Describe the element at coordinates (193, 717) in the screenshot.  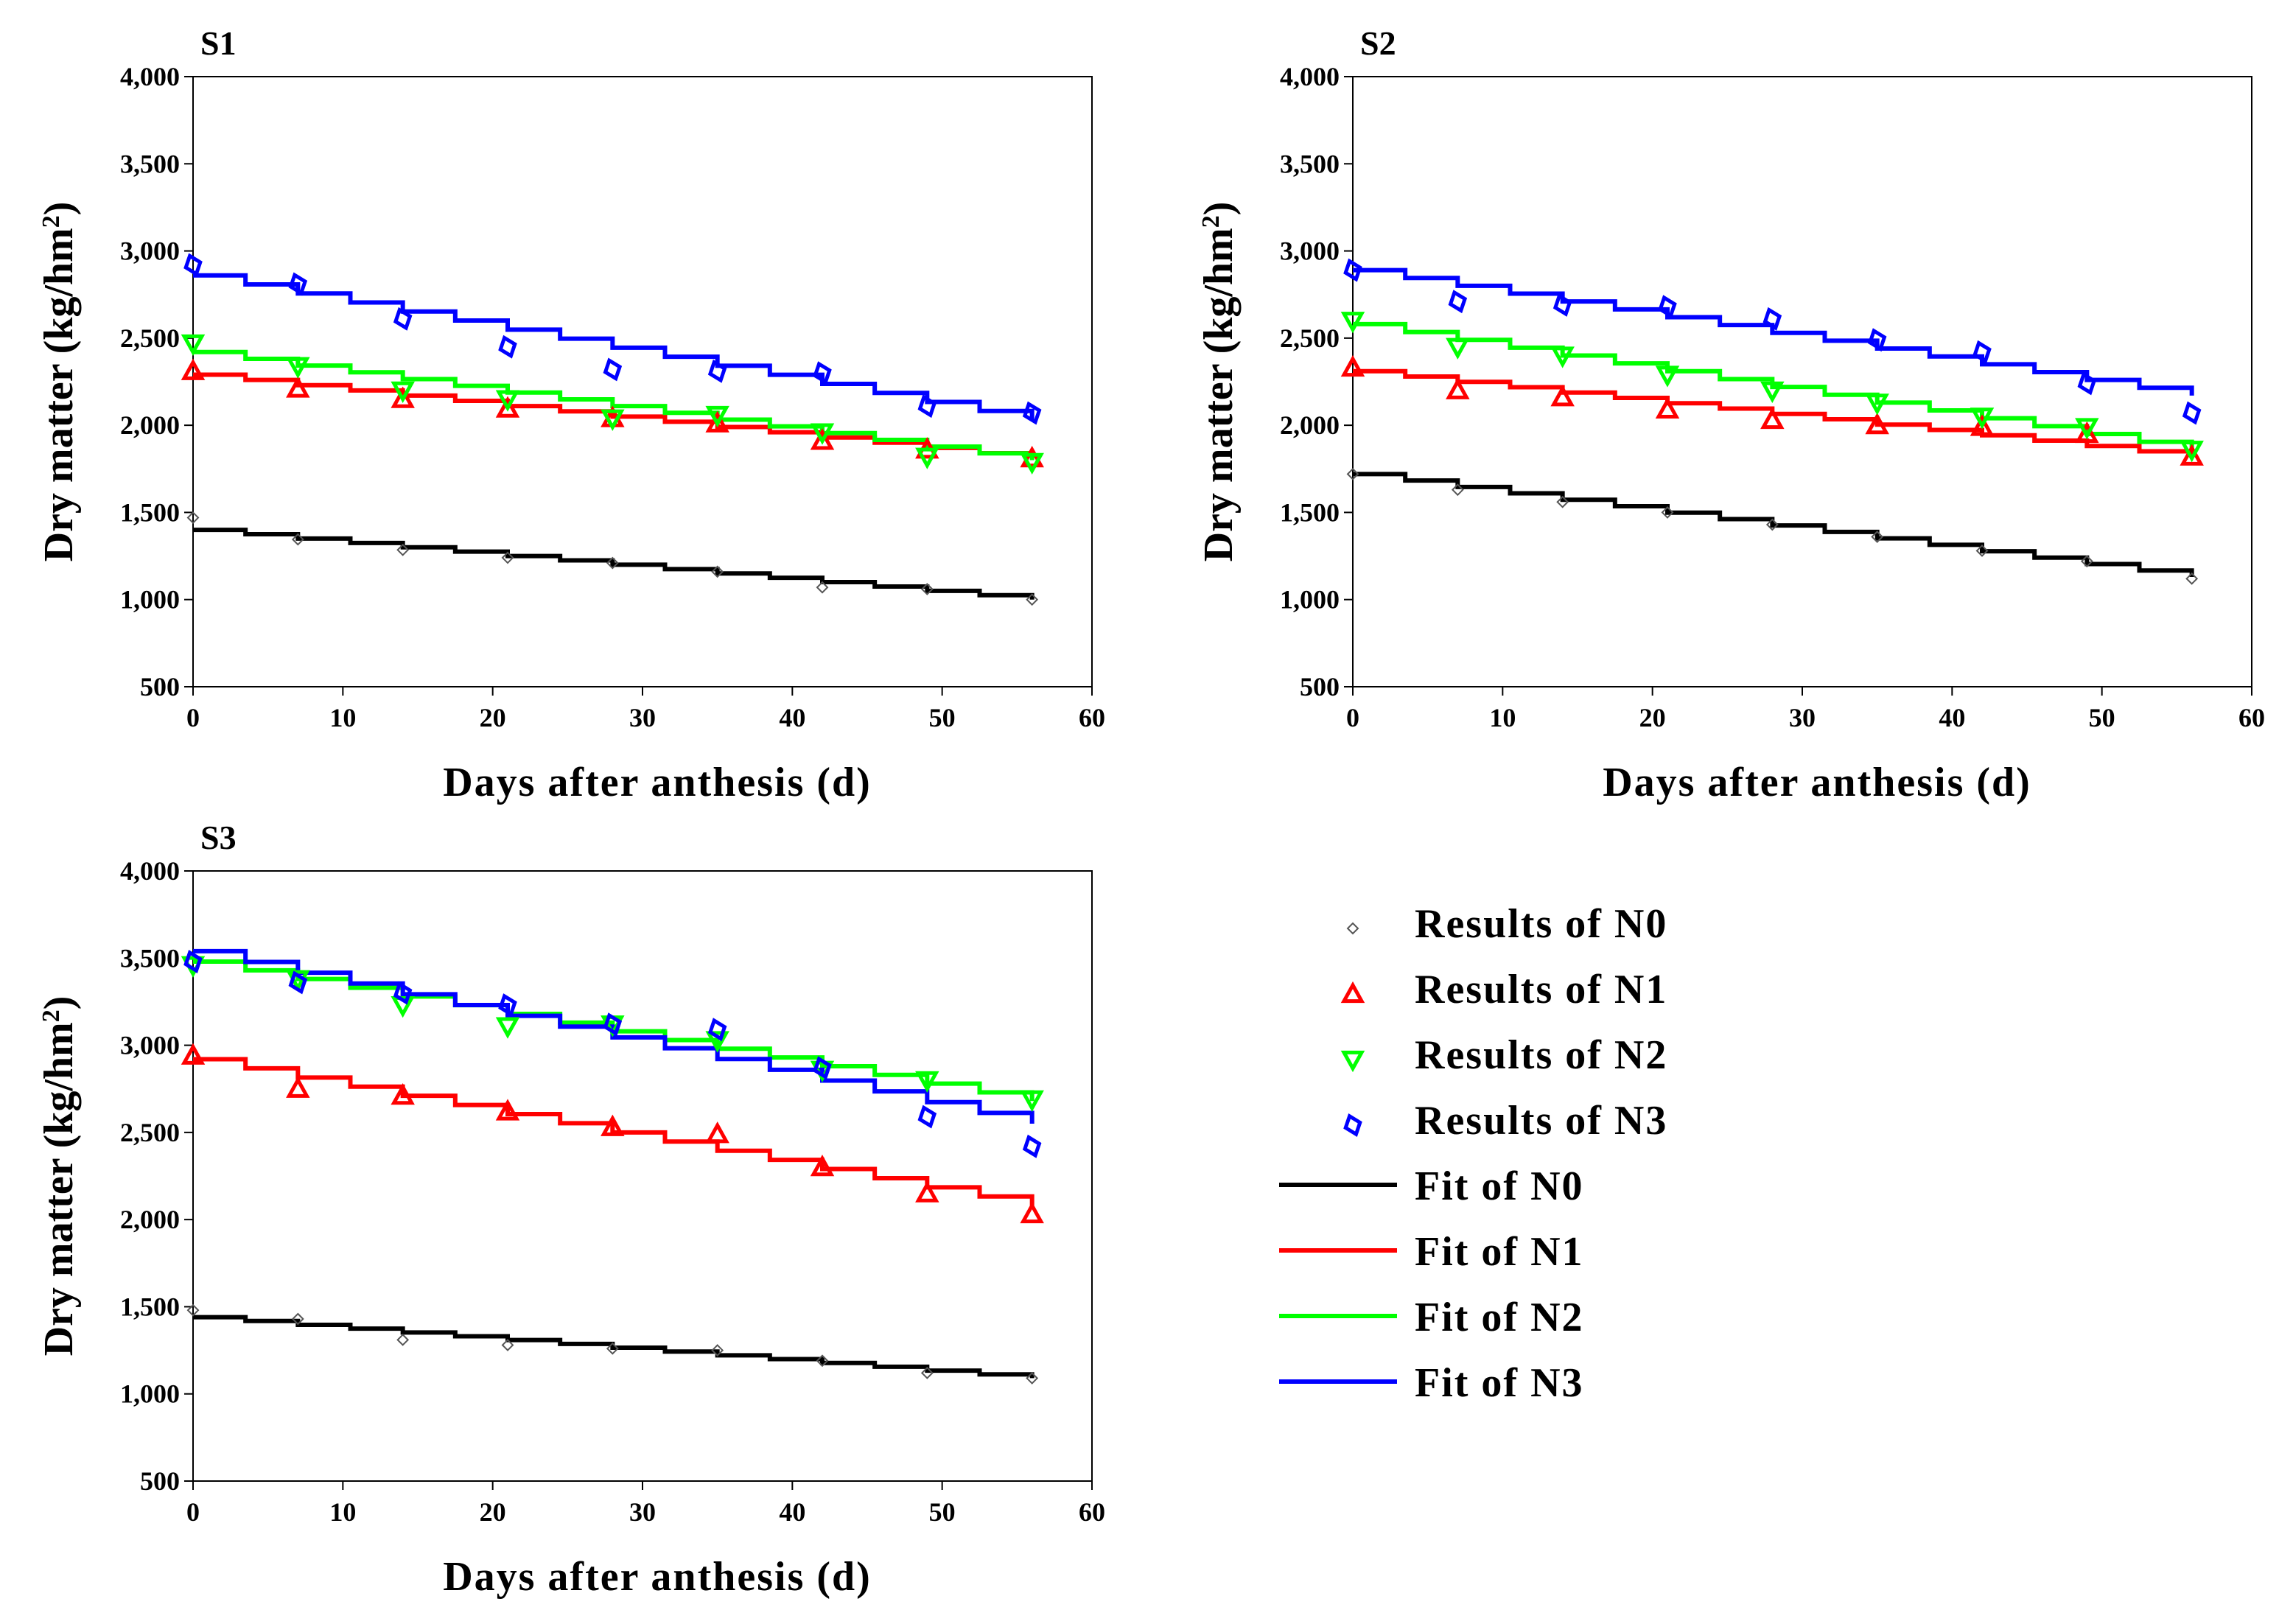
I see `x-tick-label: 0` at that location.